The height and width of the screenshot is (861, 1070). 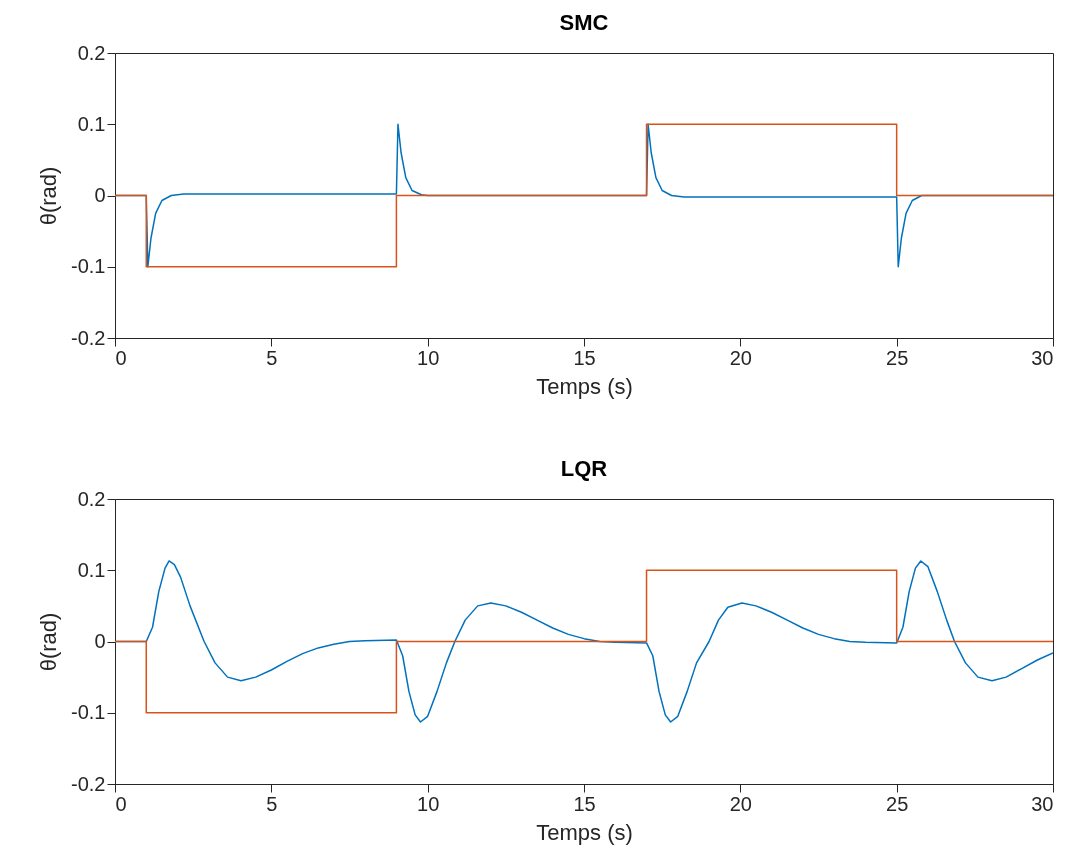 What do you see at coordinates (584, 195) in the screenshot?
I see `line-series` at bounding box center [584, 195].